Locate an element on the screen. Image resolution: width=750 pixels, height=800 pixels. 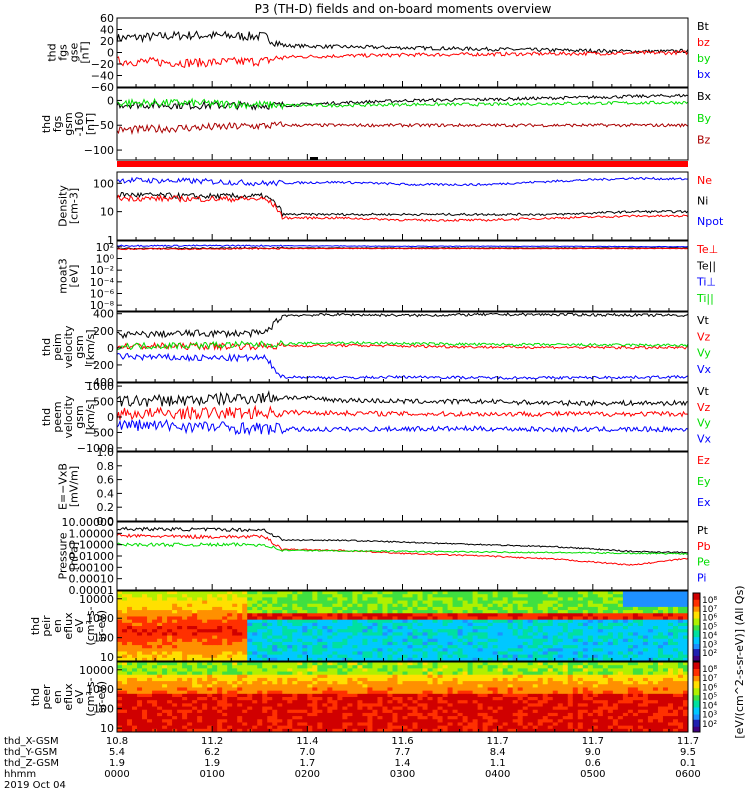
y-tick-label: 10.00000 is located at coordinates (88, 522).